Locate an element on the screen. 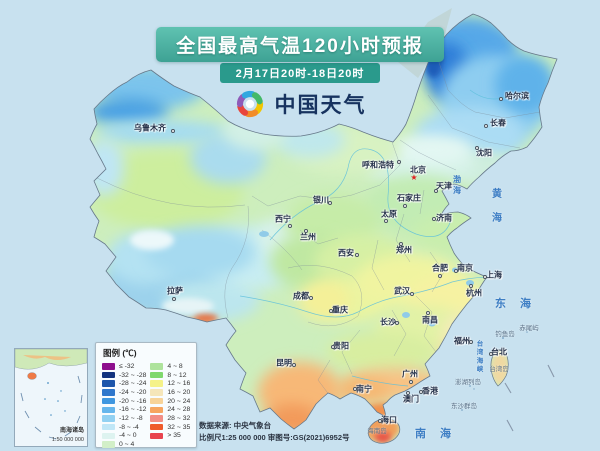 This screenshot has width=600, height=451. legend-label: ≤ -32 is located at coordinates (127, 366).